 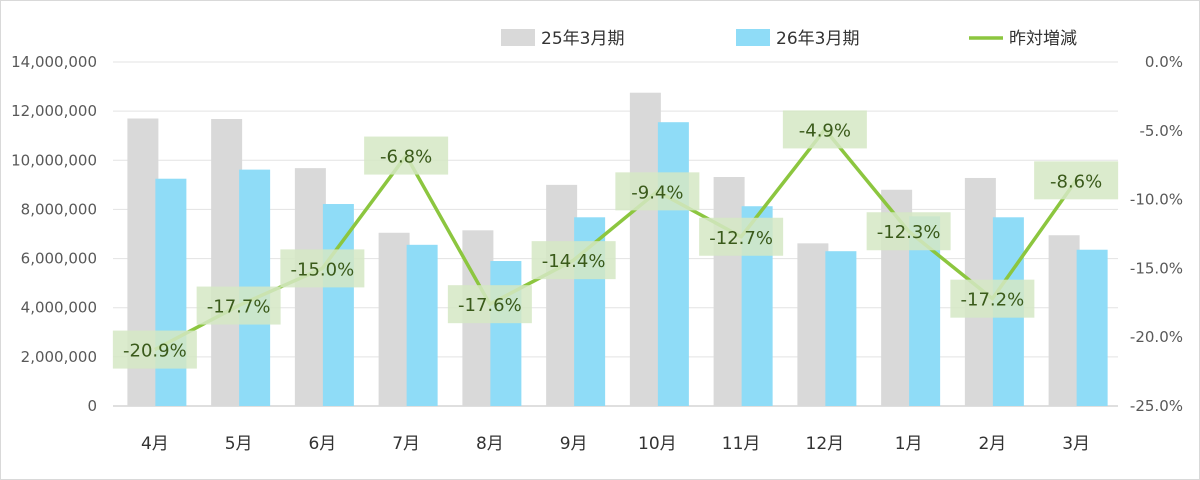 What do you see at coordinates (490, 444) in the screenshot?
I see `category-label: 8月` at bounding box center [490, 444].